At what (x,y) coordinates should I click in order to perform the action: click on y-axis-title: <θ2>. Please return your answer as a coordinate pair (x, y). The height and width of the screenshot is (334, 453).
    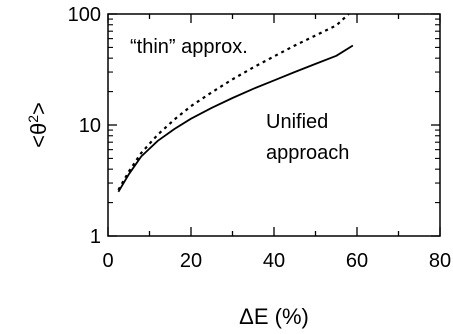
    Looking at the image, I should click on (38, 125).